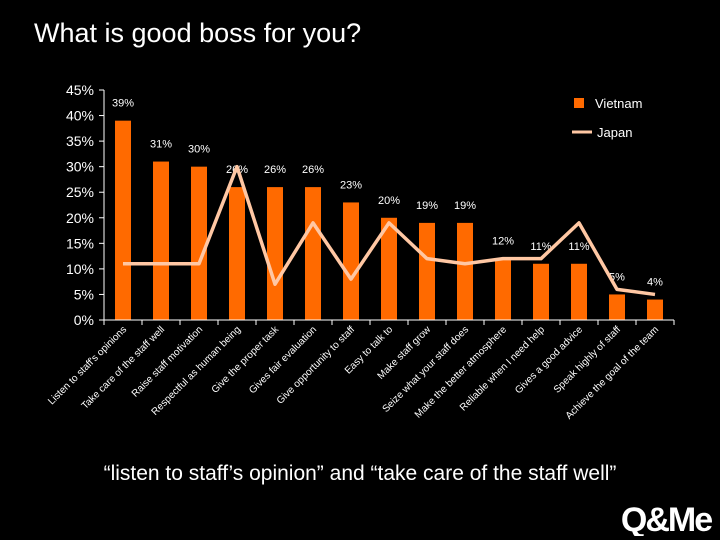 The width and height of the screenshot is (720, 540). What do you see at coordinates (655, 283) in the screenshot?
I see `bar-value-label: 4%` at bounding box center [655, 283].